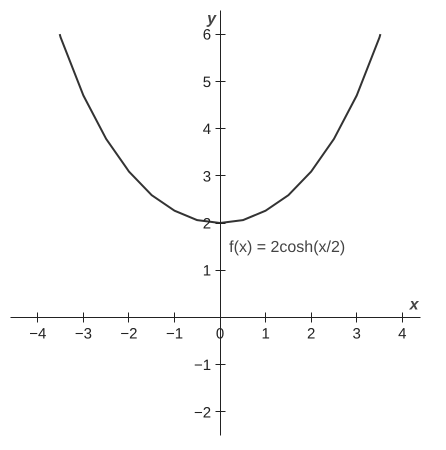  I want to click on x-tick-label: 4, so click(402, 333).